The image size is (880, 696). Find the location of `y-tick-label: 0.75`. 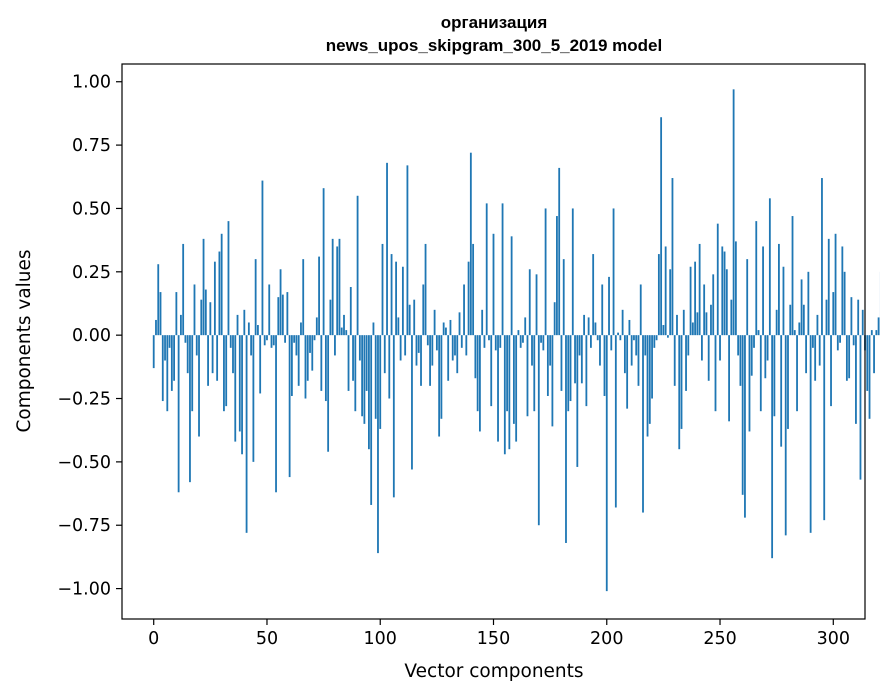

y-tick-label: 0.75 is located at coordinates (91, 146).